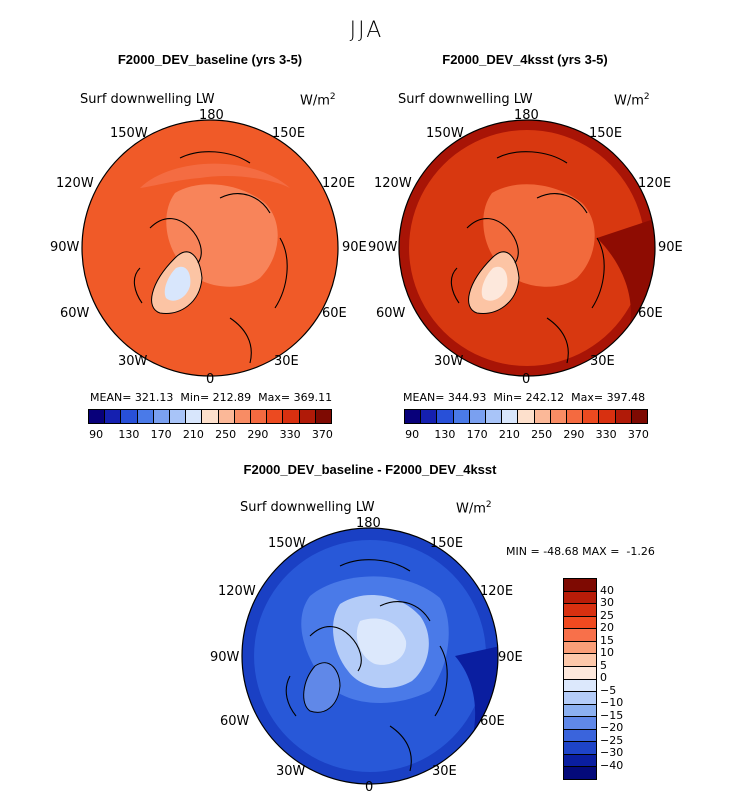 This screenshot has height=798, width=733. I want to click on panel-2-lon-60e: 60E, so click(650, 313).